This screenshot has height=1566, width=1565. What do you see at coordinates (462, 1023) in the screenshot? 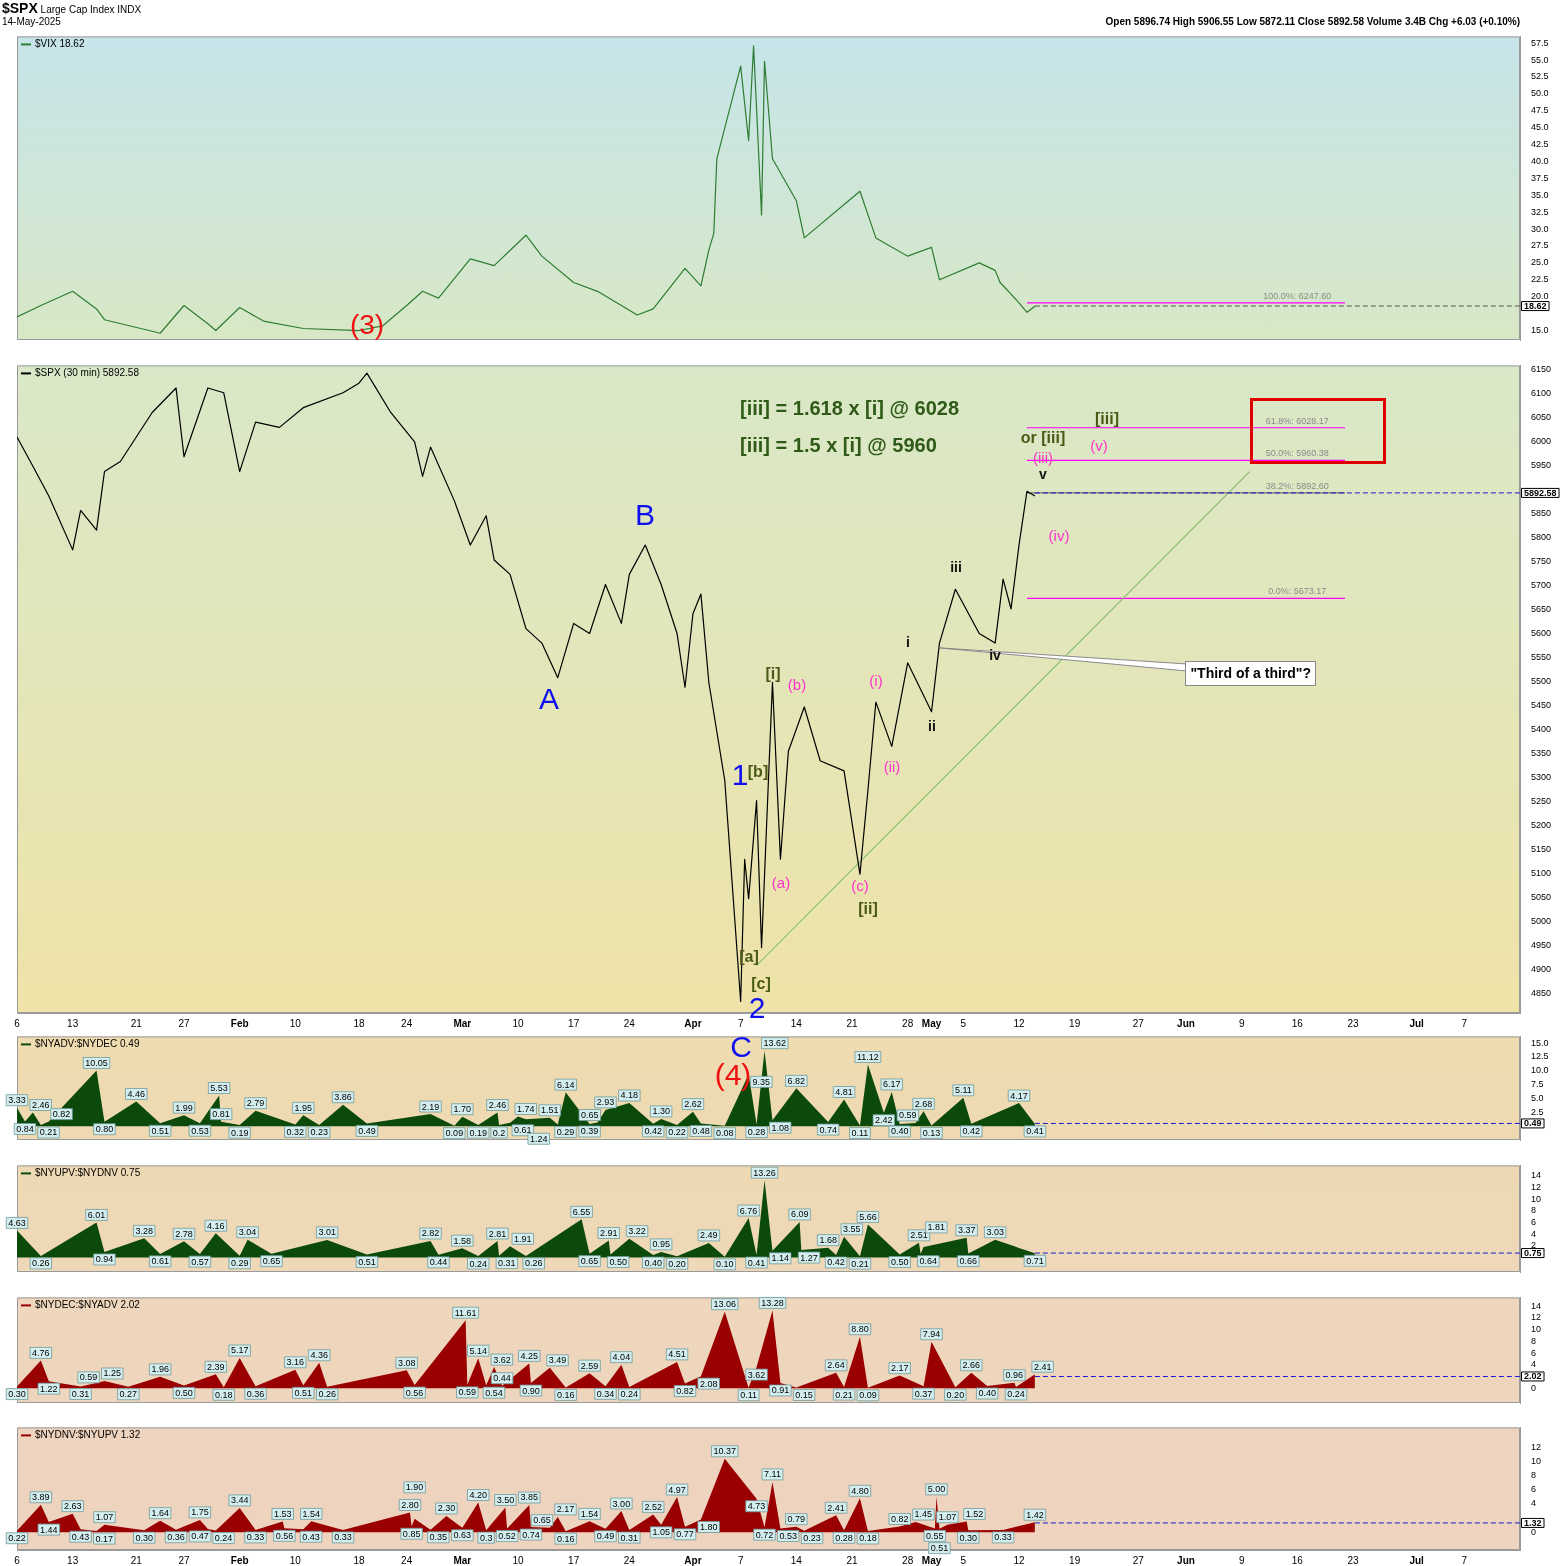
I see `x-tick-label: Mar` at bounding box center [462, 1023].